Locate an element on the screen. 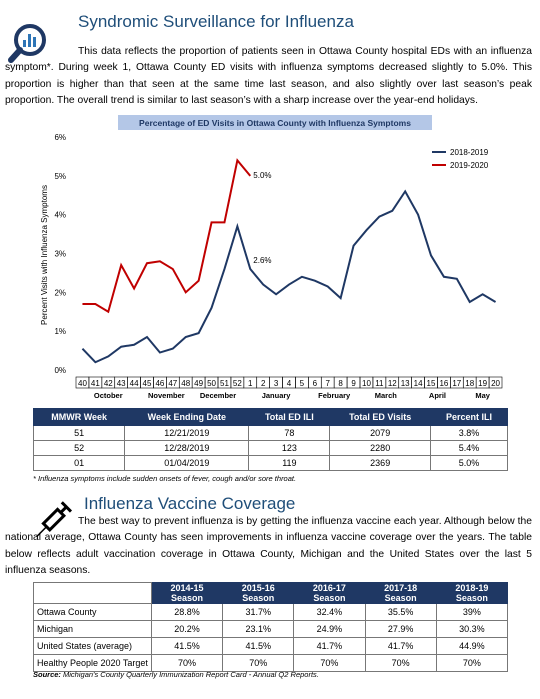  month-label: March is located at coordinates (386, 395).